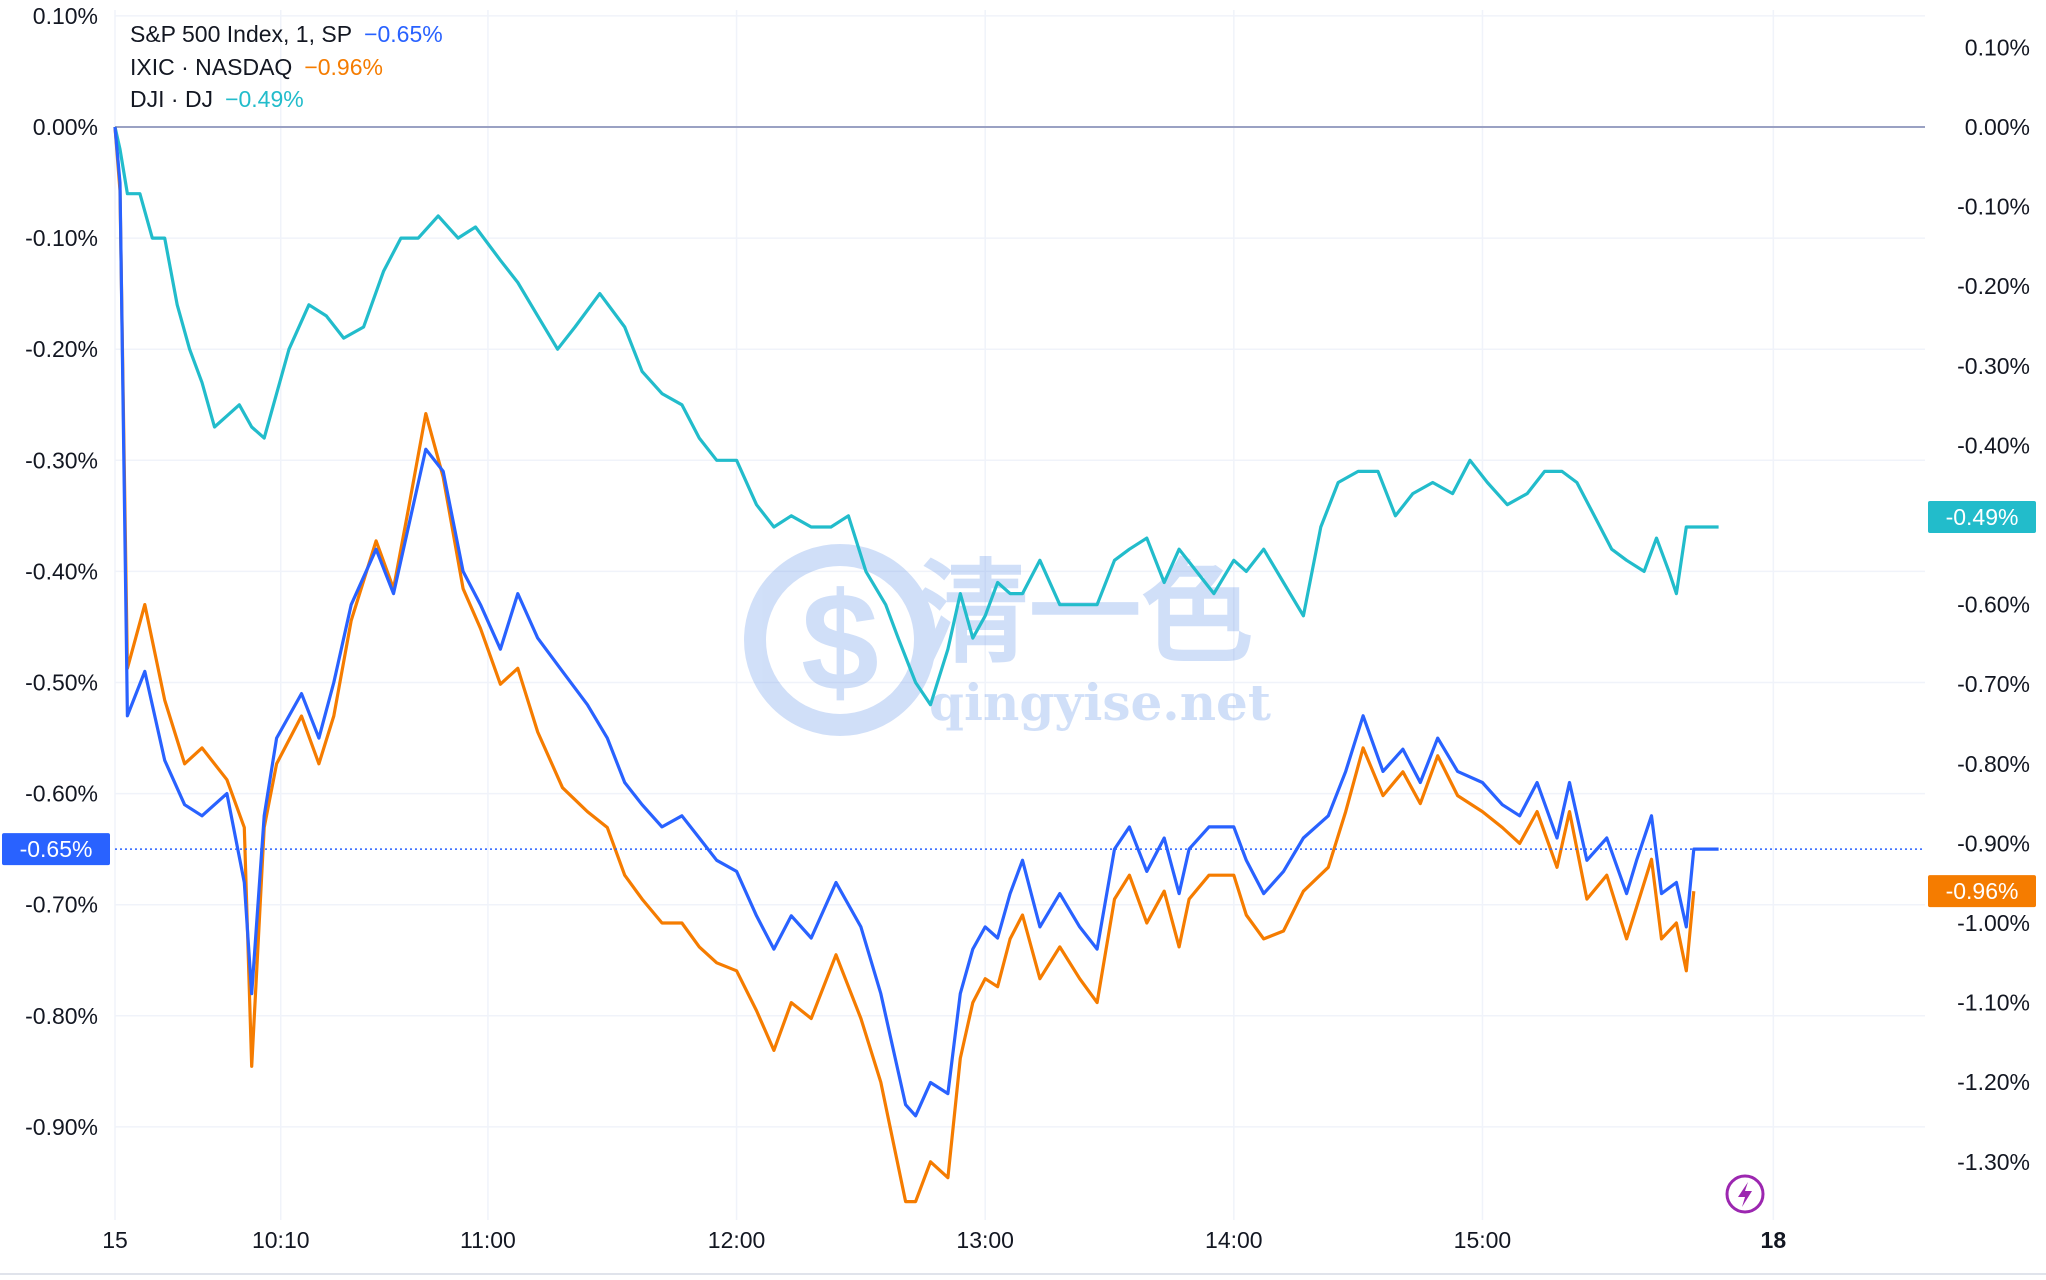 The width and height of the screenshot is (2046, 1280). I want to click on time-axis-tick-label: 13:00, so click(985, 1240).